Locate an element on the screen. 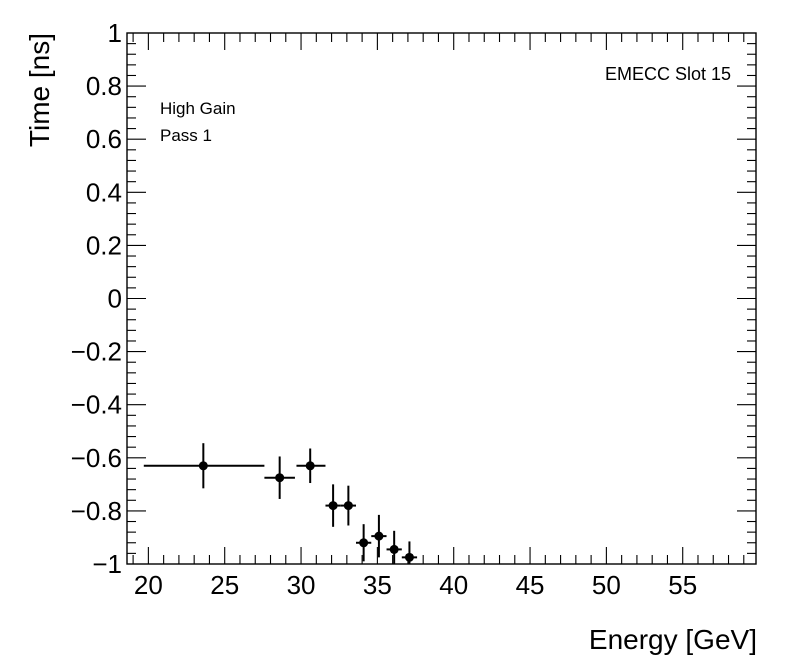  annotation-gain: High Gain is located at coordinates (198, 108).